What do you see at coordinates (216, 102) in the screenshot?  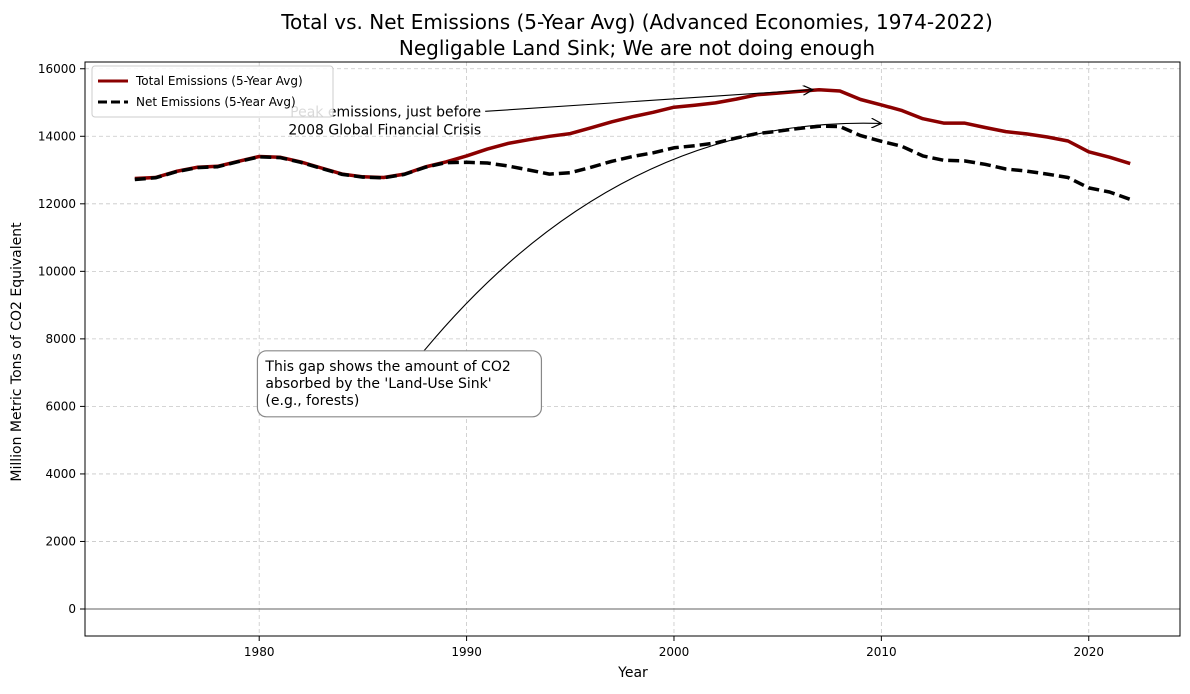 I see `legend-label-net: Net Emissions (5-Year Avg)` at bounding box center [216, 102].